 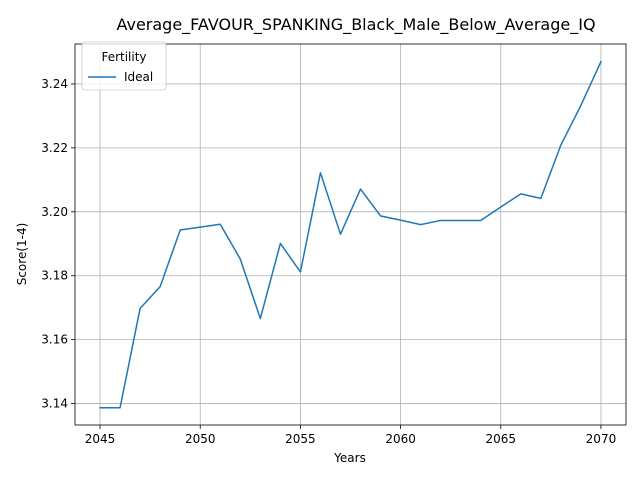 What do you see at coordinates (100, 439) in the screenshot?
I see `x-tick-label: 2045` at bounding box center [100, 439].